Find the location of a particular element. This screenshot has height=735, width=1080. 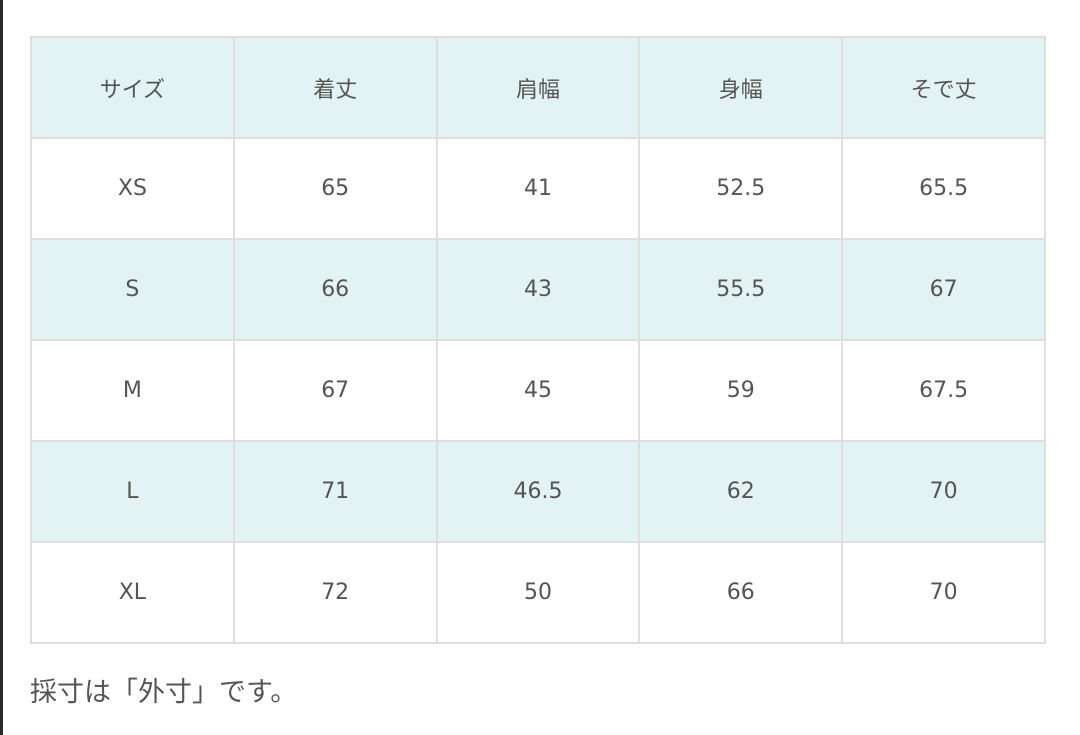

measurement-cell: 65 is located at coordinates (335, 188).